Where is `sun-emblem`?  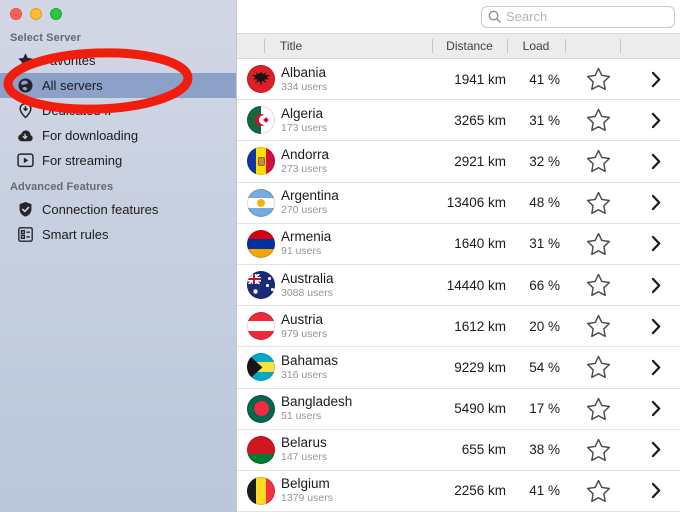 sun-emblem is located at coordinates (261, 202).